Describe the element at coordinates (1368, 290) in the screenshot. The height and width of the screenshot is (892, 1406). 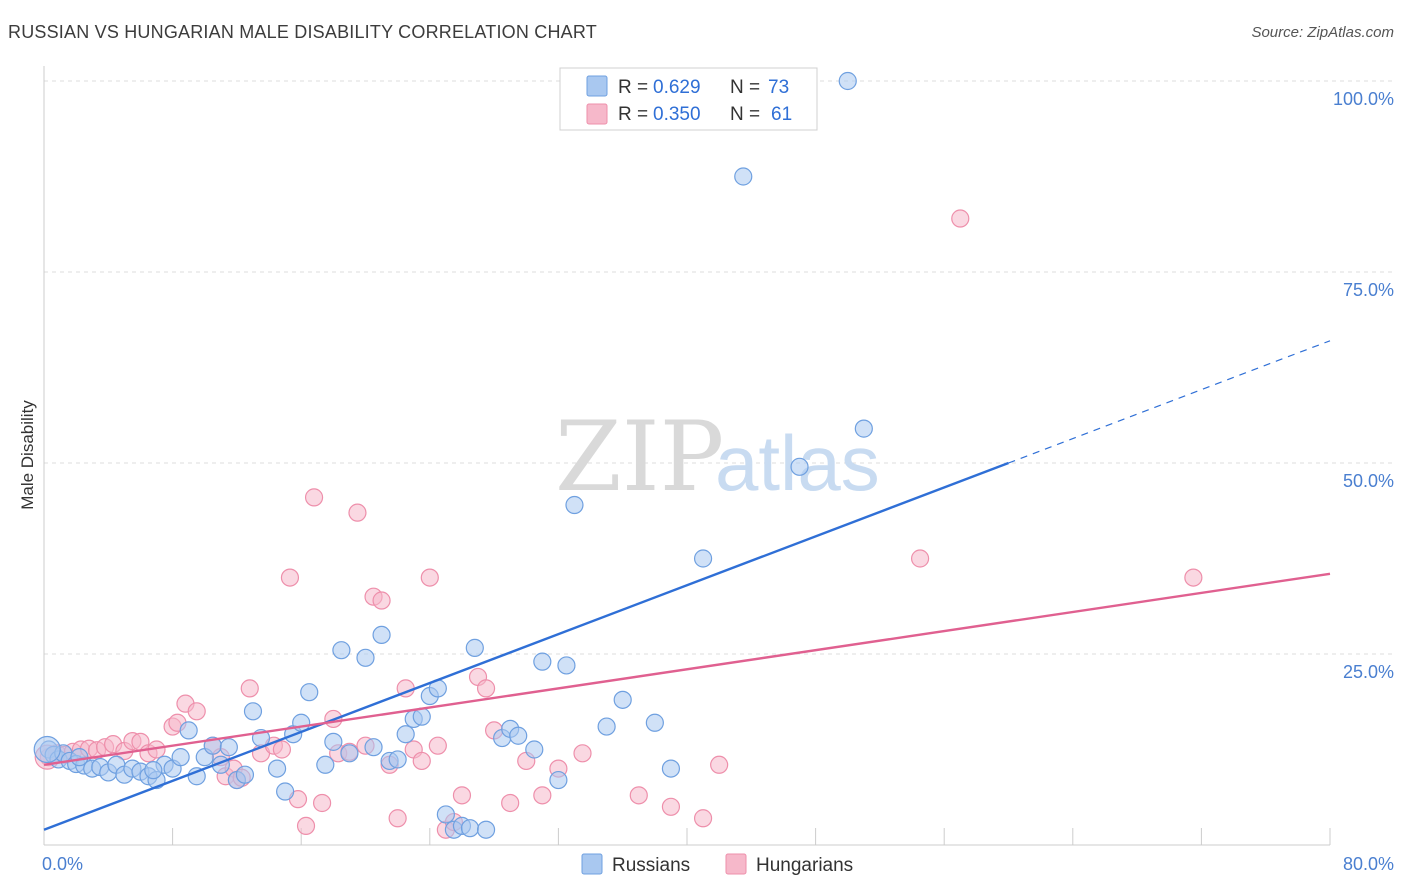
I see `y-tick-label-2: 75.0%` at that location.